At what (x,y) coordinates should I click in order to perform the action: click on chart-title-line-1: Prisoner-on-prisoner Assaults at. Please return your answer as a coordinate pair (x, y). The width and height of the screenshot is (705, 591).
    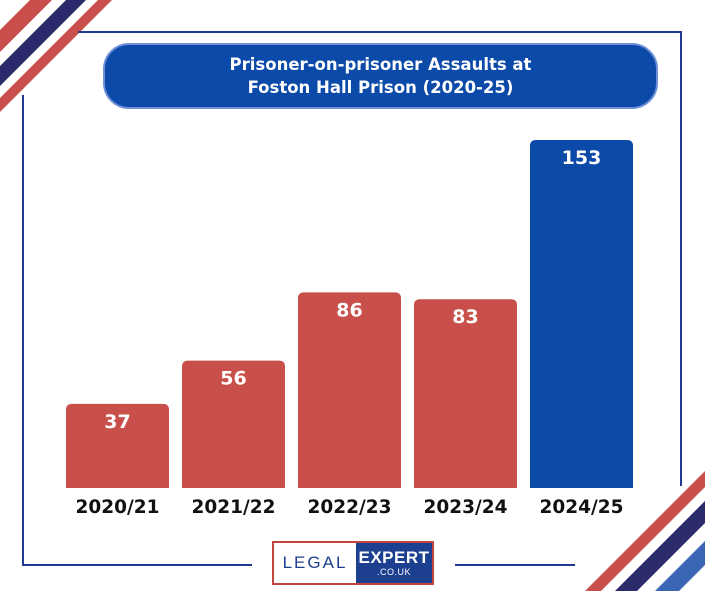
    Looking at the image, I should click on (380, 64).